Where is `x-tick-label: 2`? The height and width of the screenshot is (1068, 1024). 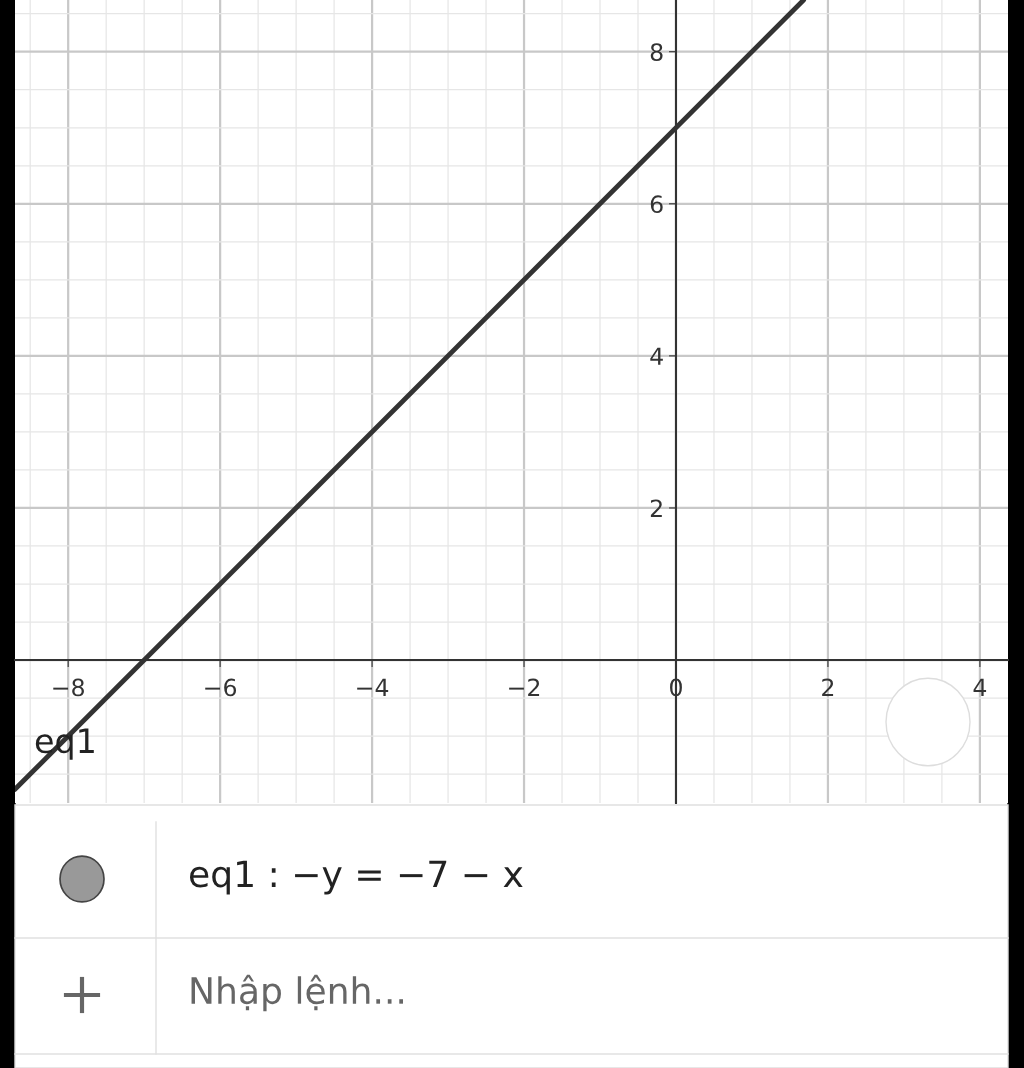
x-tick-label: 2 is located at coordinates (828, 687).